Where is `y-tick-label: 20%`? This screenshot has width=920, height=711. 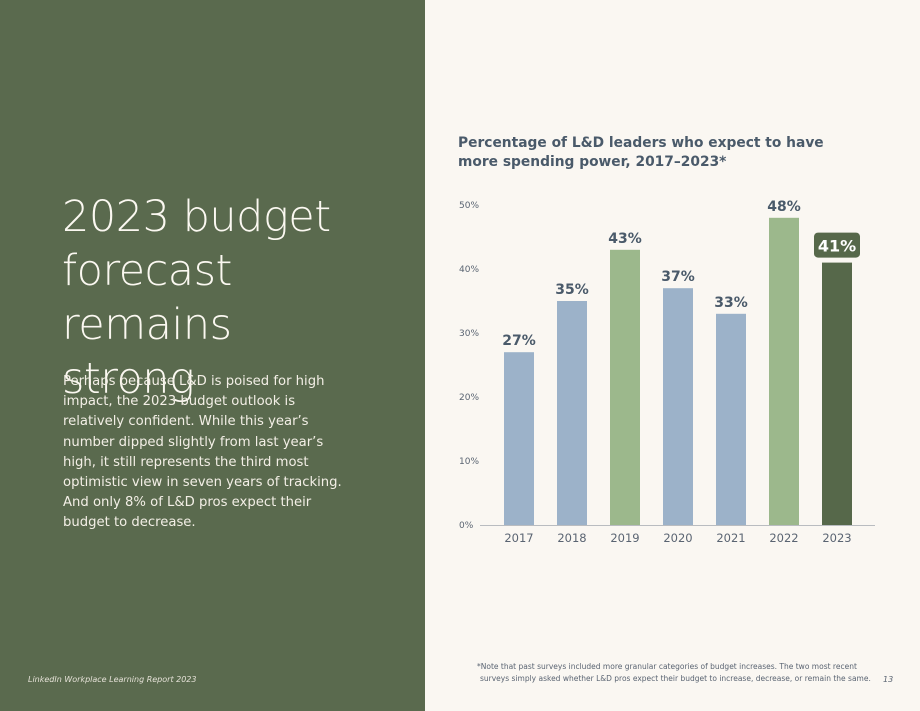 y-tick-label: 20% is located at coordinates (469, 398).